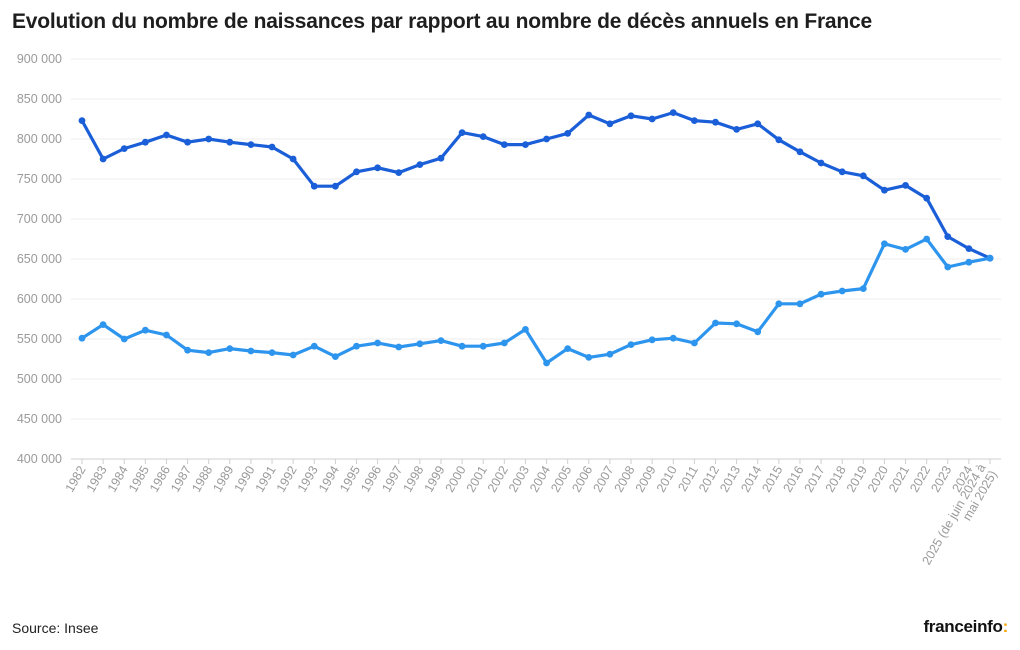 The image size is (1020, 650). I want to click on x-tick-label: 2000, so click(456, 478).